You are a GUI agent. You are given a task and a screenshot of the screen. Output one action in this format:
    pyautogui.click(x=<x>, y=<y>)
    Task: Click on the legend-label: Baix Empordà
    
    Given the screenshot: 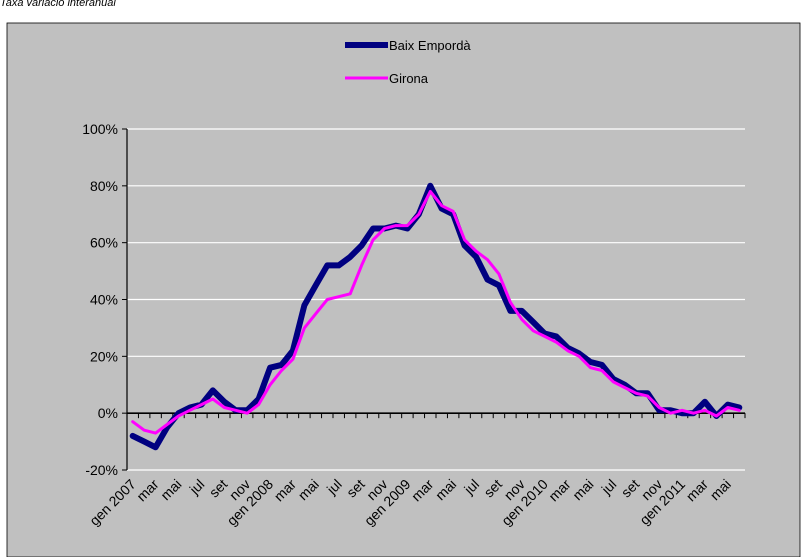 What is the action you would take?
    pyautogui.click(x=430, y=45)
    